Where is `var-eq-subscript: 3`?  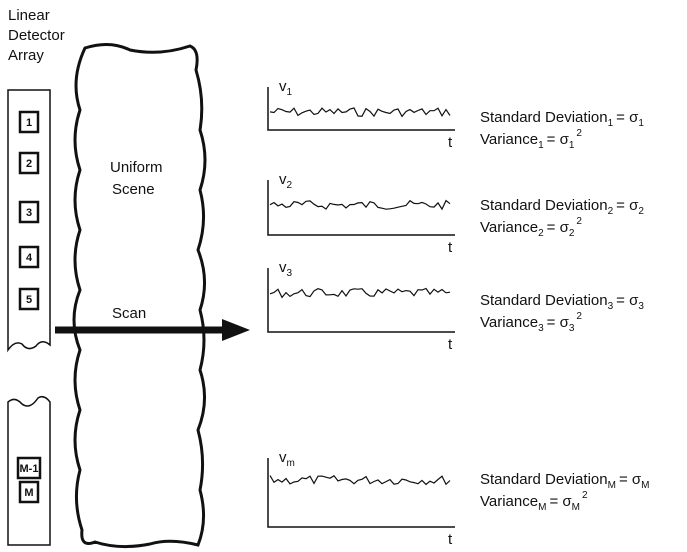
var-eq-subscript: 3 is located at coordinates (572, 328).